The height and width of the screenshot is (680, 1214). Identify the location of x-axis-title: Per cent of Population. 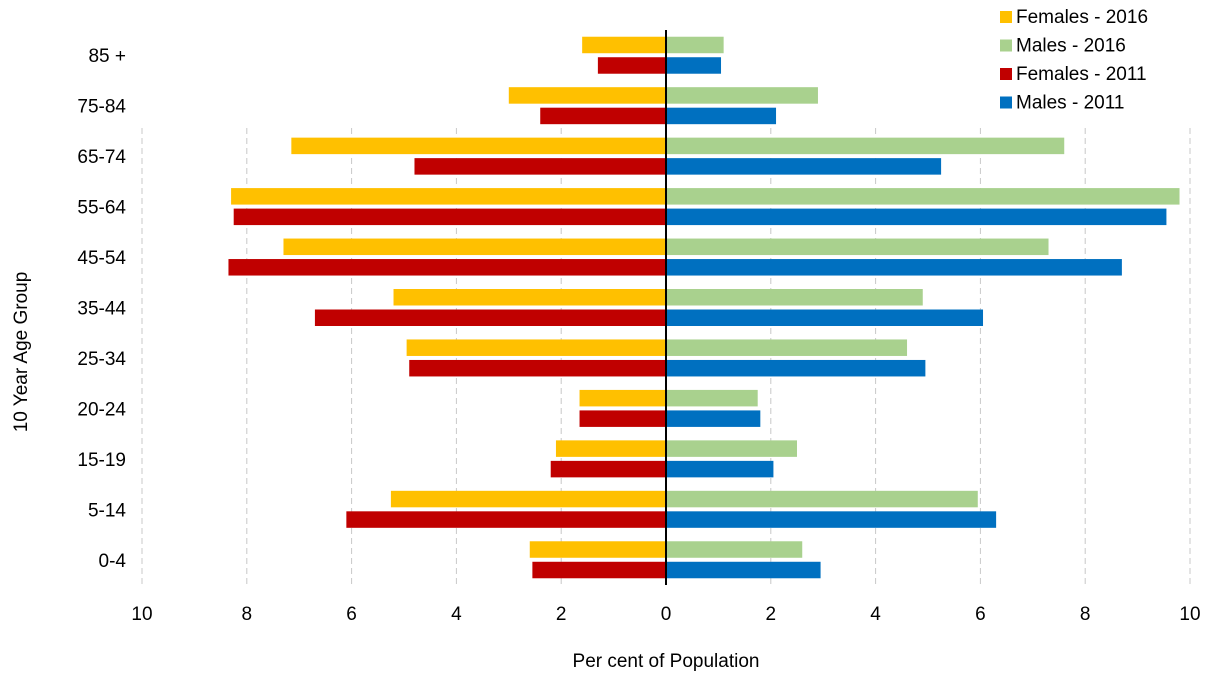
(666, 661).